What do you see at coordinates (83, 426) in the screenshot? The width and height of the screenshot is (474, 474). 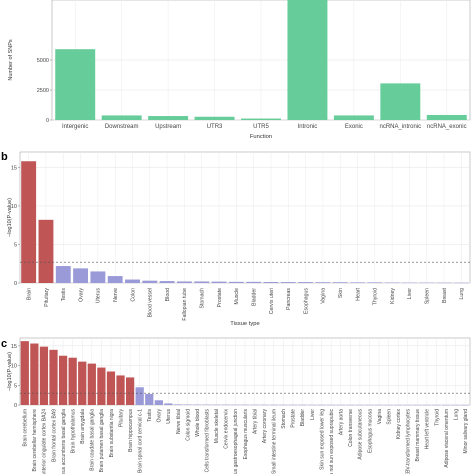 I see `x-tick-label: Brain amygdala` at bounding box center [83, 426].